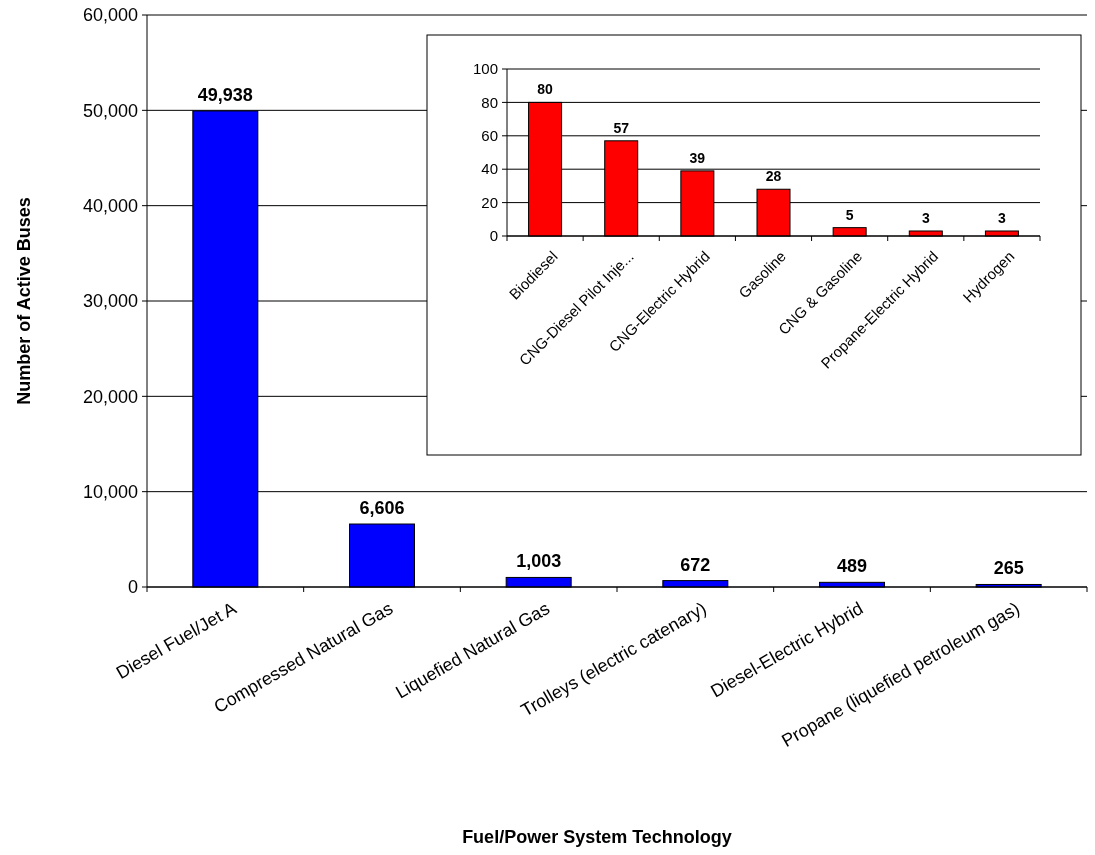 This screenshot has height=855, width=1095. What do you see at coordinates (110, 491) in the screenshot?
I see `y-tick-label: 10,000` at bounding box center [110, 491].